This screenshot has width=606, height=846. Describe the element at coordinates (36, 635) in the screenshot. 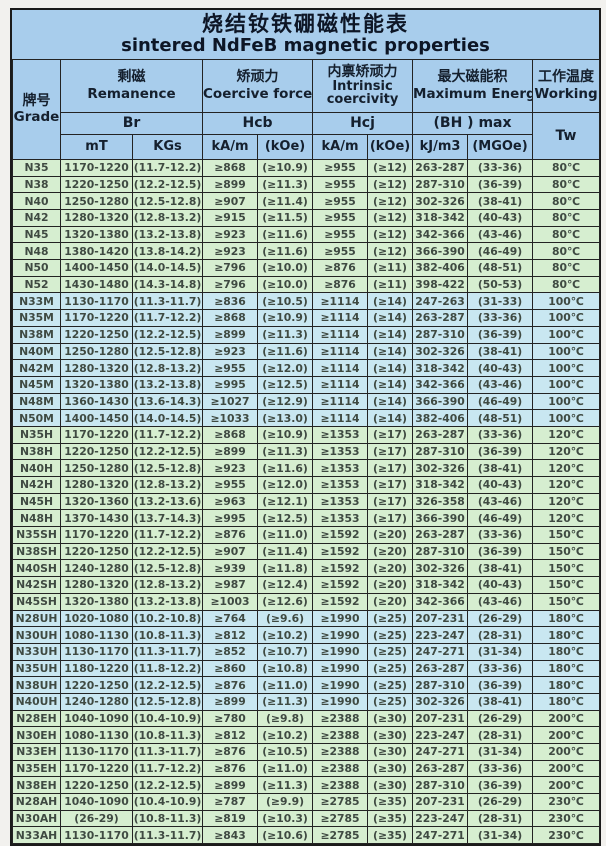

I see `grade-cell: N30UH` at that location.